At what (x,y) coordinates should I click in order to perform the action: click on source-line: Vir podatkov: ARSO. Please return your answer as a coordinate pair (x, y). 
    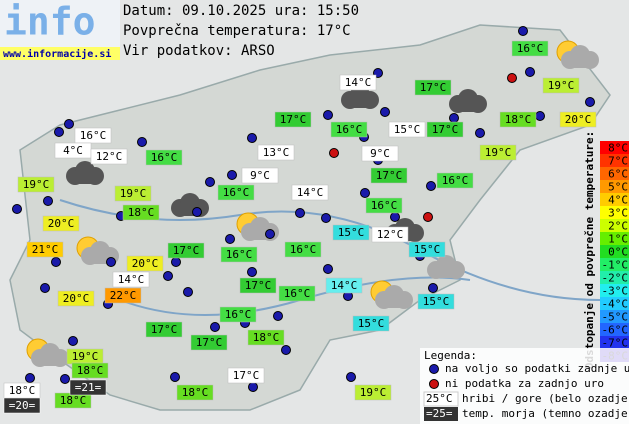
    Looking at the image, I should click on (199, 51).